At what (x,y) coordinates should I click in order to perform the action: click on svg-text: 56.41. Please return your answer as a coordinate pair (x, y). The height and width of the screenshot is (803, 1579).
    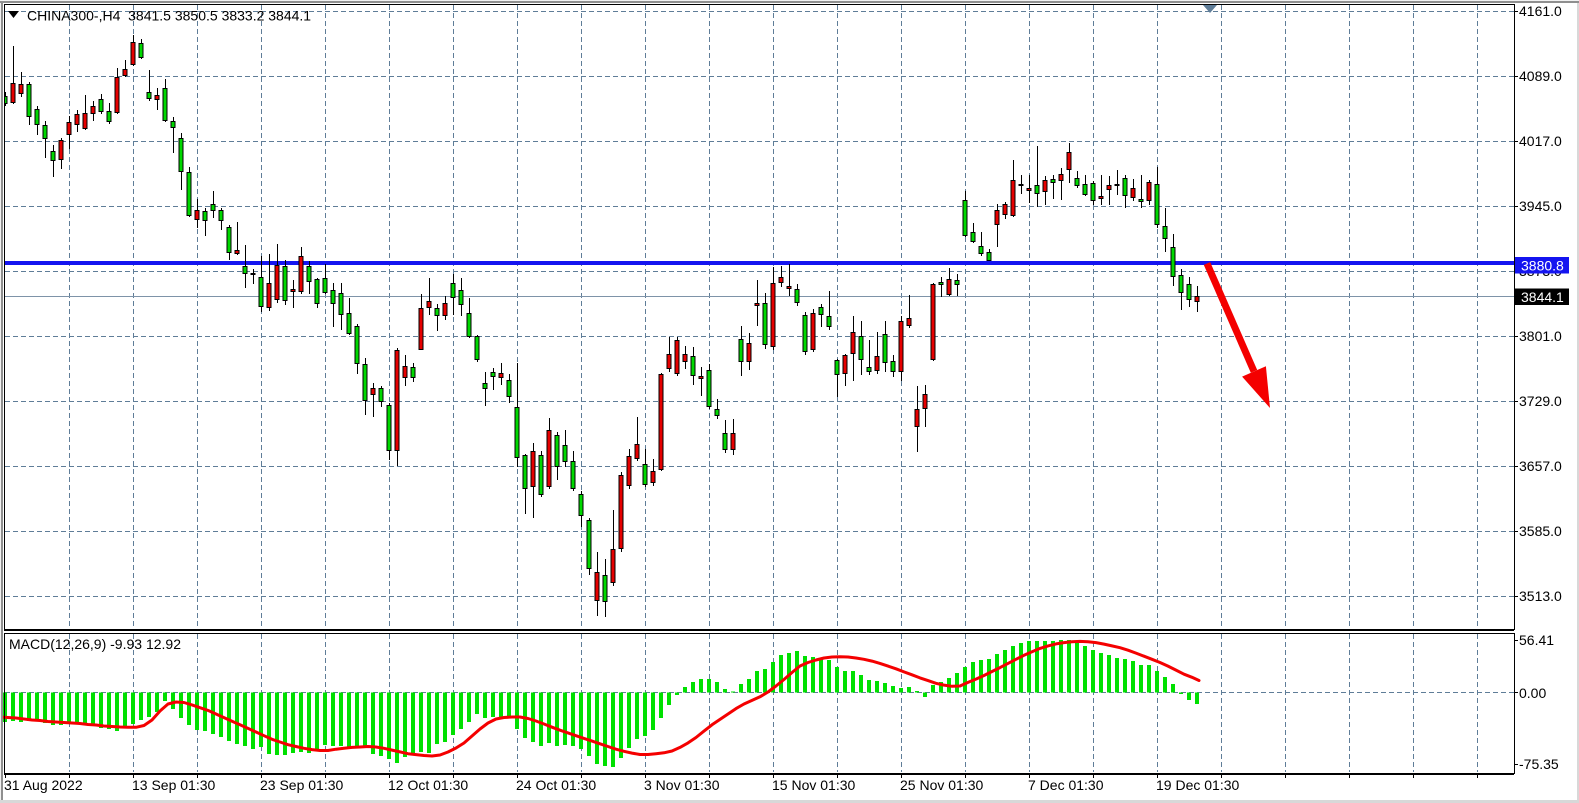
    Looking at the image, I should click on (1536, 640).